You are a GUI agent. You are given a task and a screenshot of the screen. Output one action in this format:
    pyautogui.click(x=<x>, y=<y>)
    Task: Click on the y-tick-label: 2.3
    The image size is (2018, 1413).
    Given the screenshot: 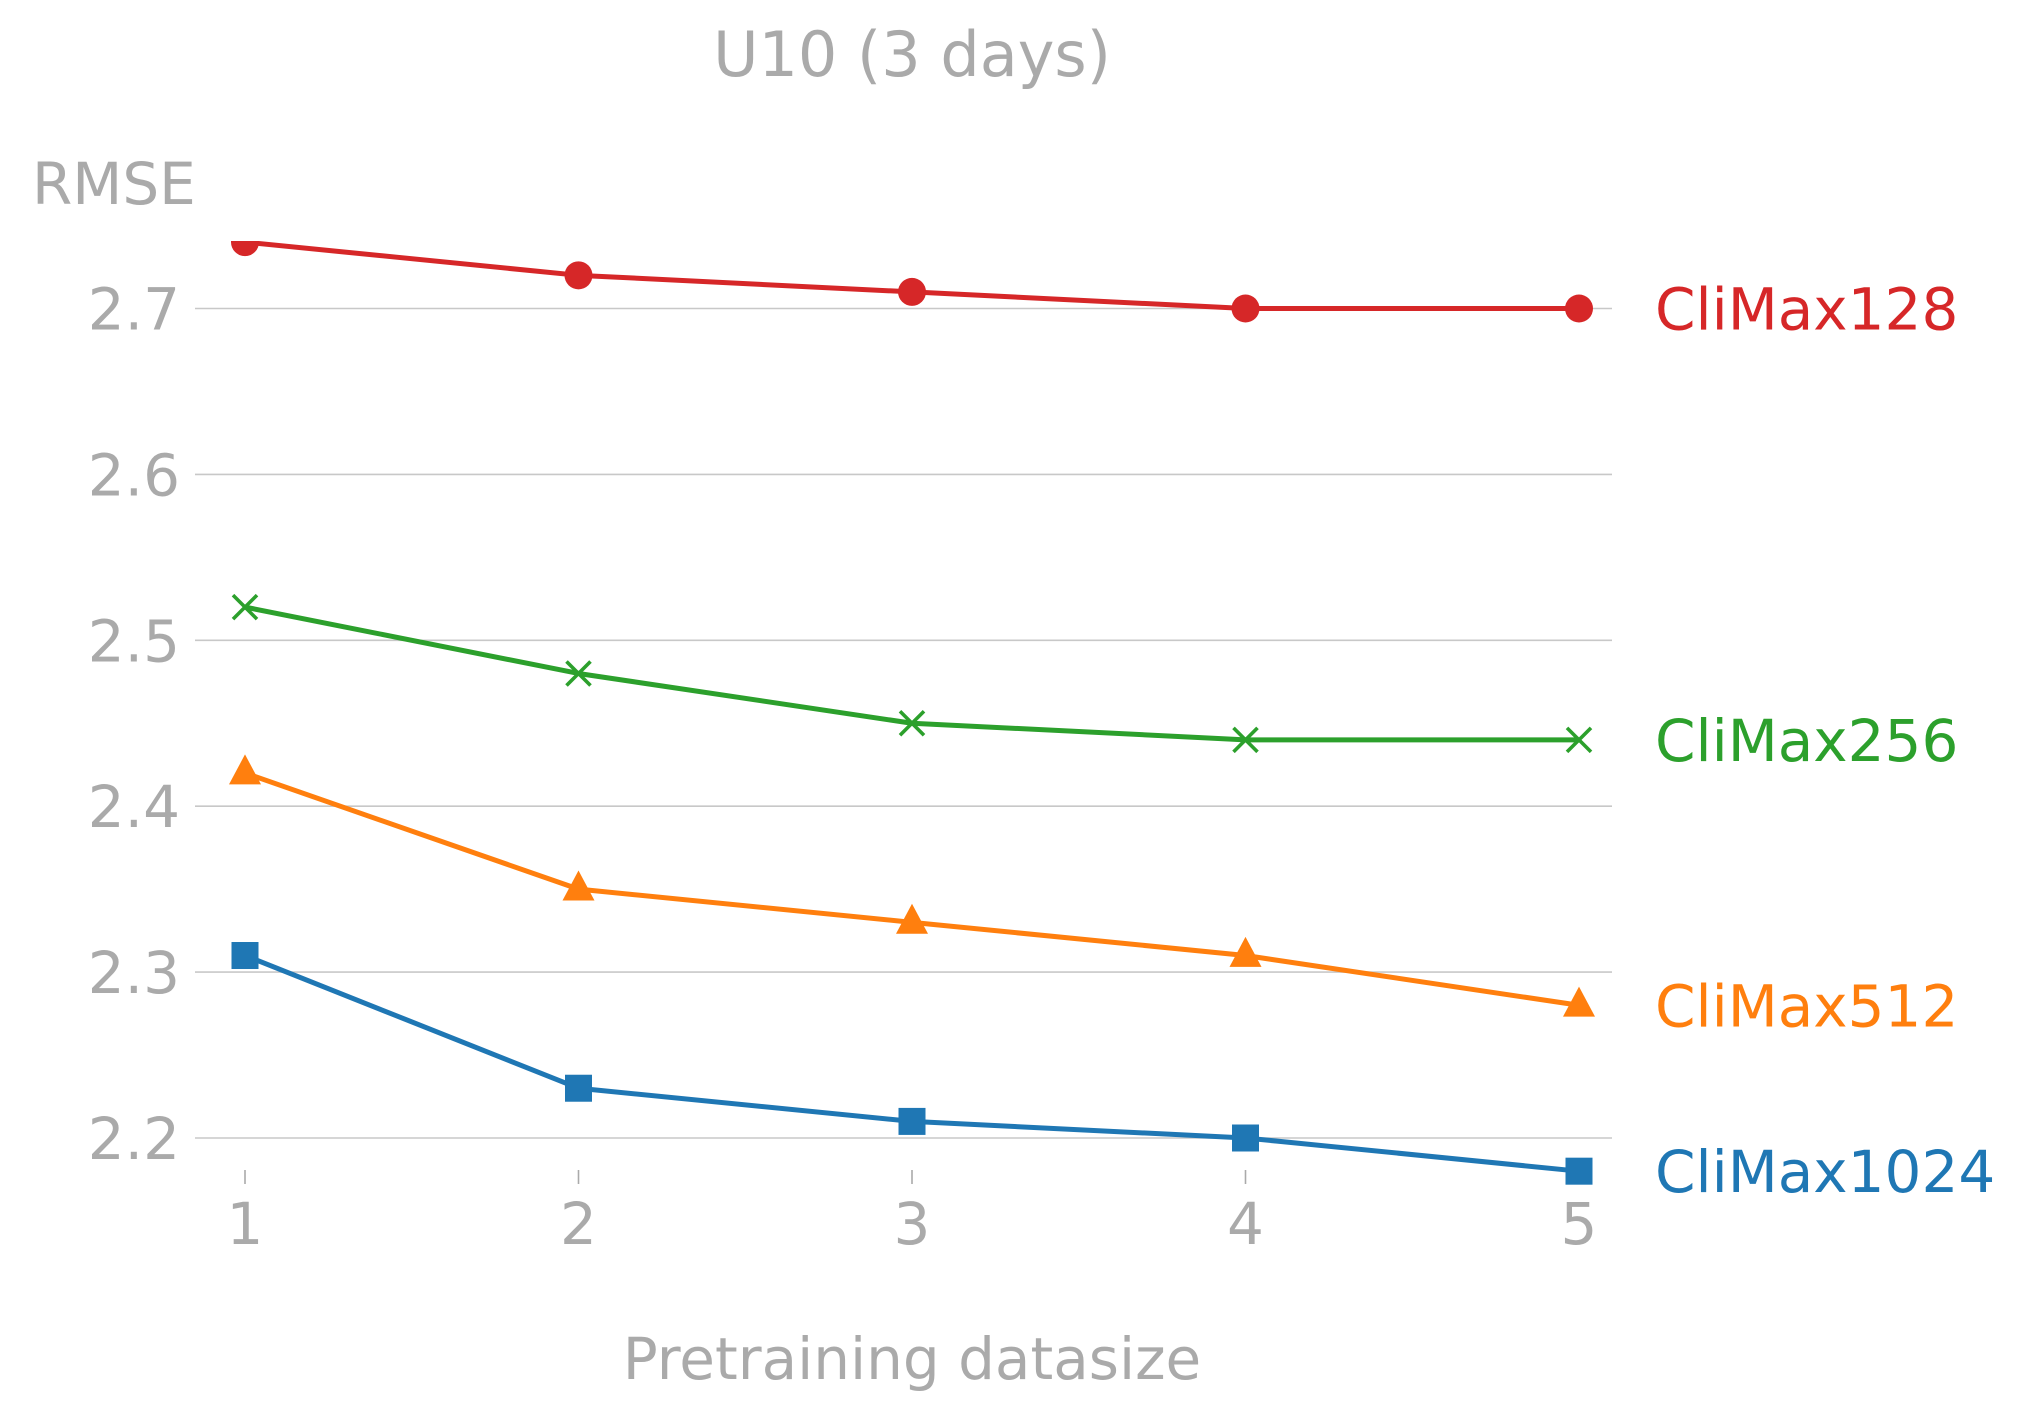 What is the action you would take?
    pyautogui.click(x=134, y=973)
    